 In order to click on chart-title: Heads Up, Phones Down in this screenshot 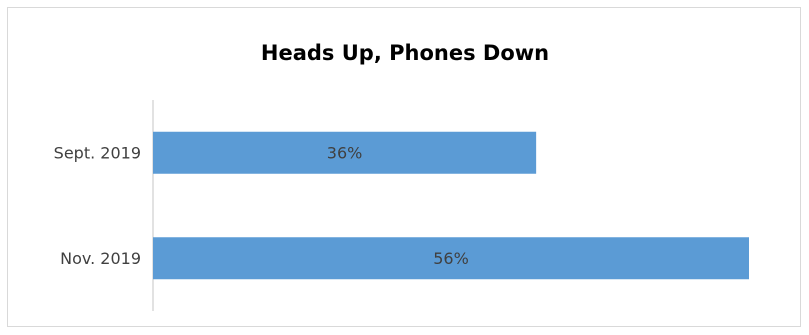, I will do `click(405, 53)`.